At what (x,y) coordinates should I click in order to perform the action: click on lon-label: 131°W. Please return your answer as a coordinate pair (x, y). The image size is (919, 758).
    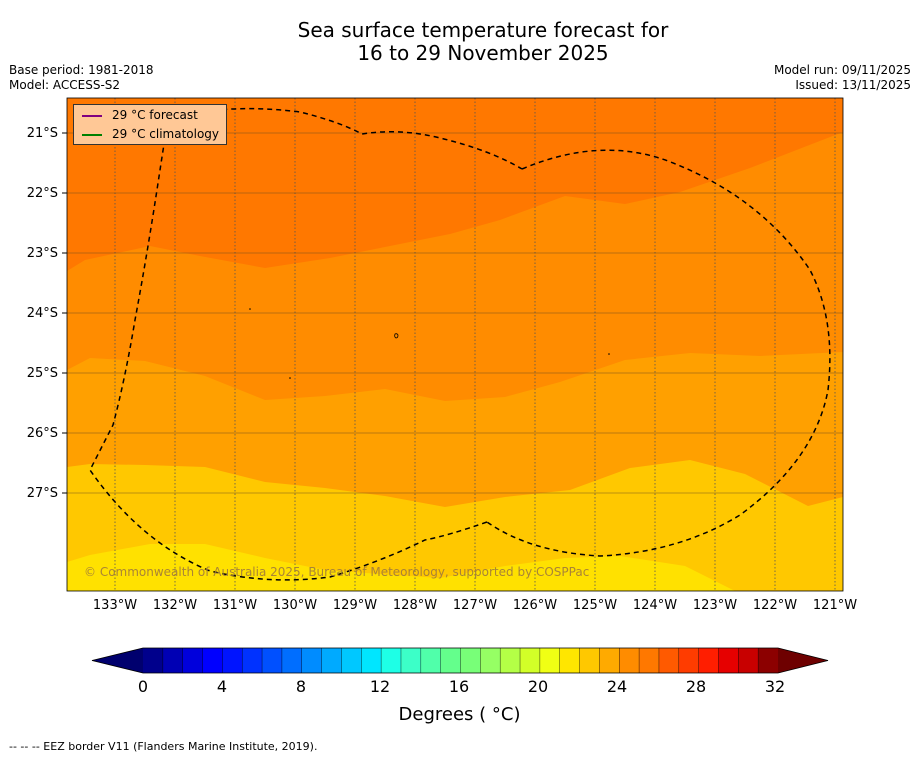
    Looking at the image, I should click on (235, 605).